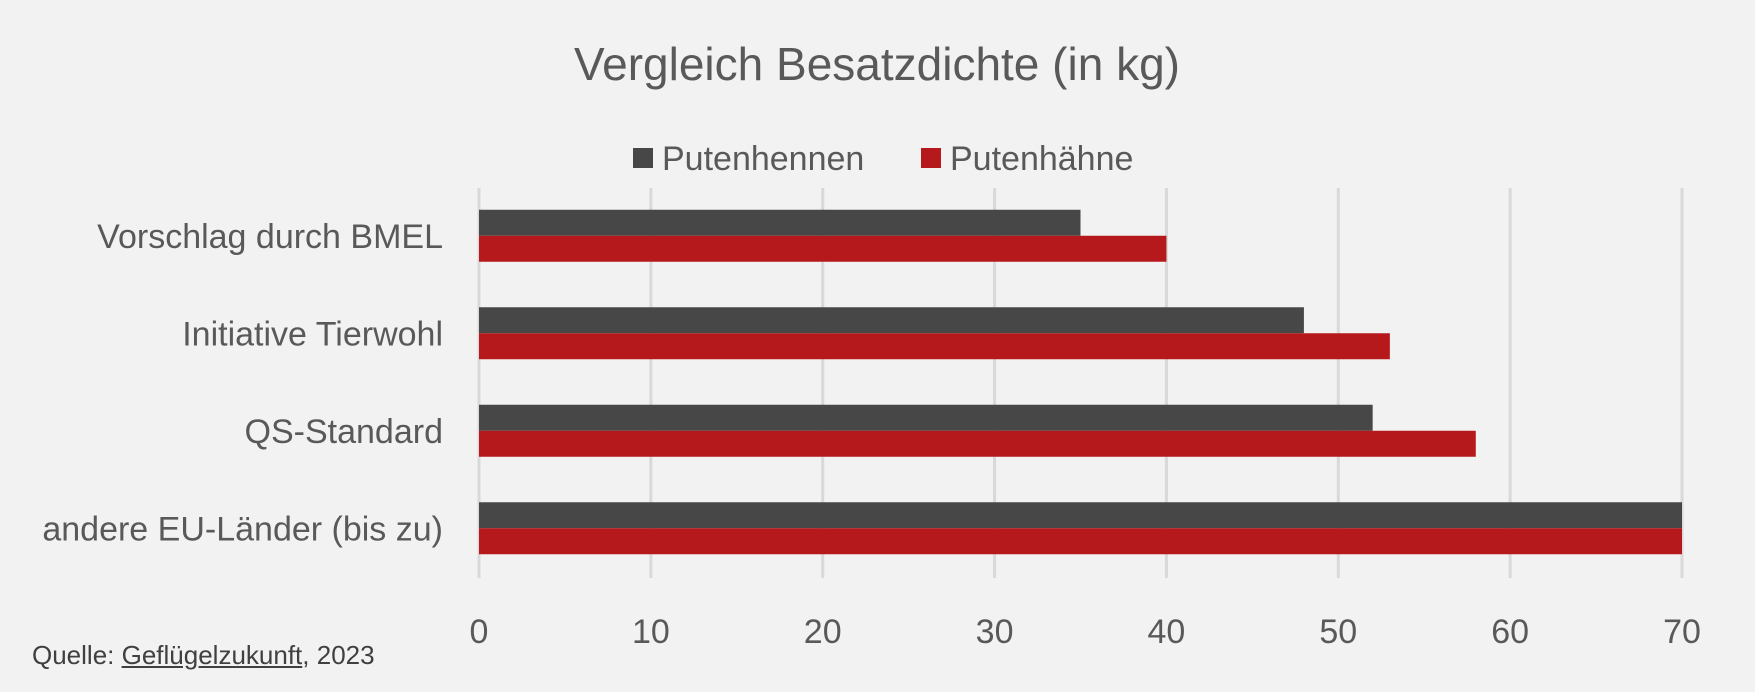 The image size is (1755, 692). I want to click on source-prefix: Quelle:, so click(77, 655).